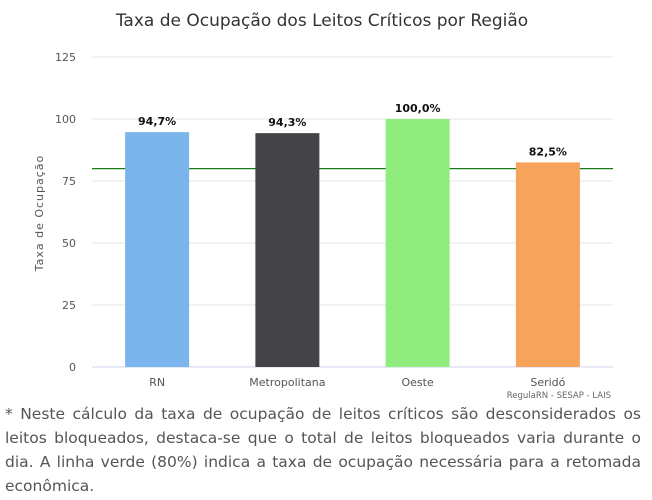 The image size is (652, 500). Describe the element at coordinates (69, 243) in the screenshot. I see `y-tick-label: 50` at that location.